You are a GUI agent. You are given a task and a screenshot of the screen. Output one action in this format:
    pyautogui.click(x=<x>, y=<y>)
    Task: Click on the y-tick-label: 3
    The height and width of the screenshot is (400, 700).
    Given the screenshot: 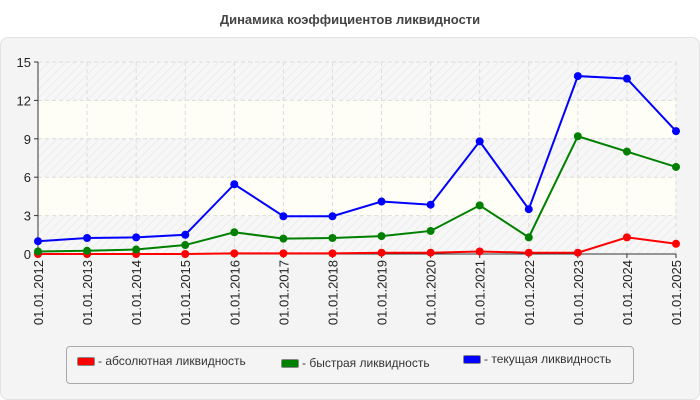 What is the action you would take?
    pyautogui.click(x=27, y=216)
    